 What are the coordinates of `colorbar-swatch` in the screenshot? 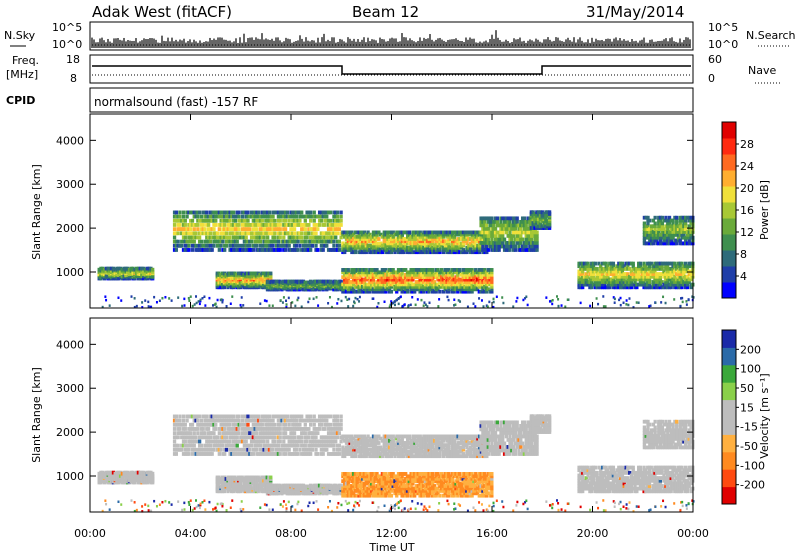 It's located at (729, 146).